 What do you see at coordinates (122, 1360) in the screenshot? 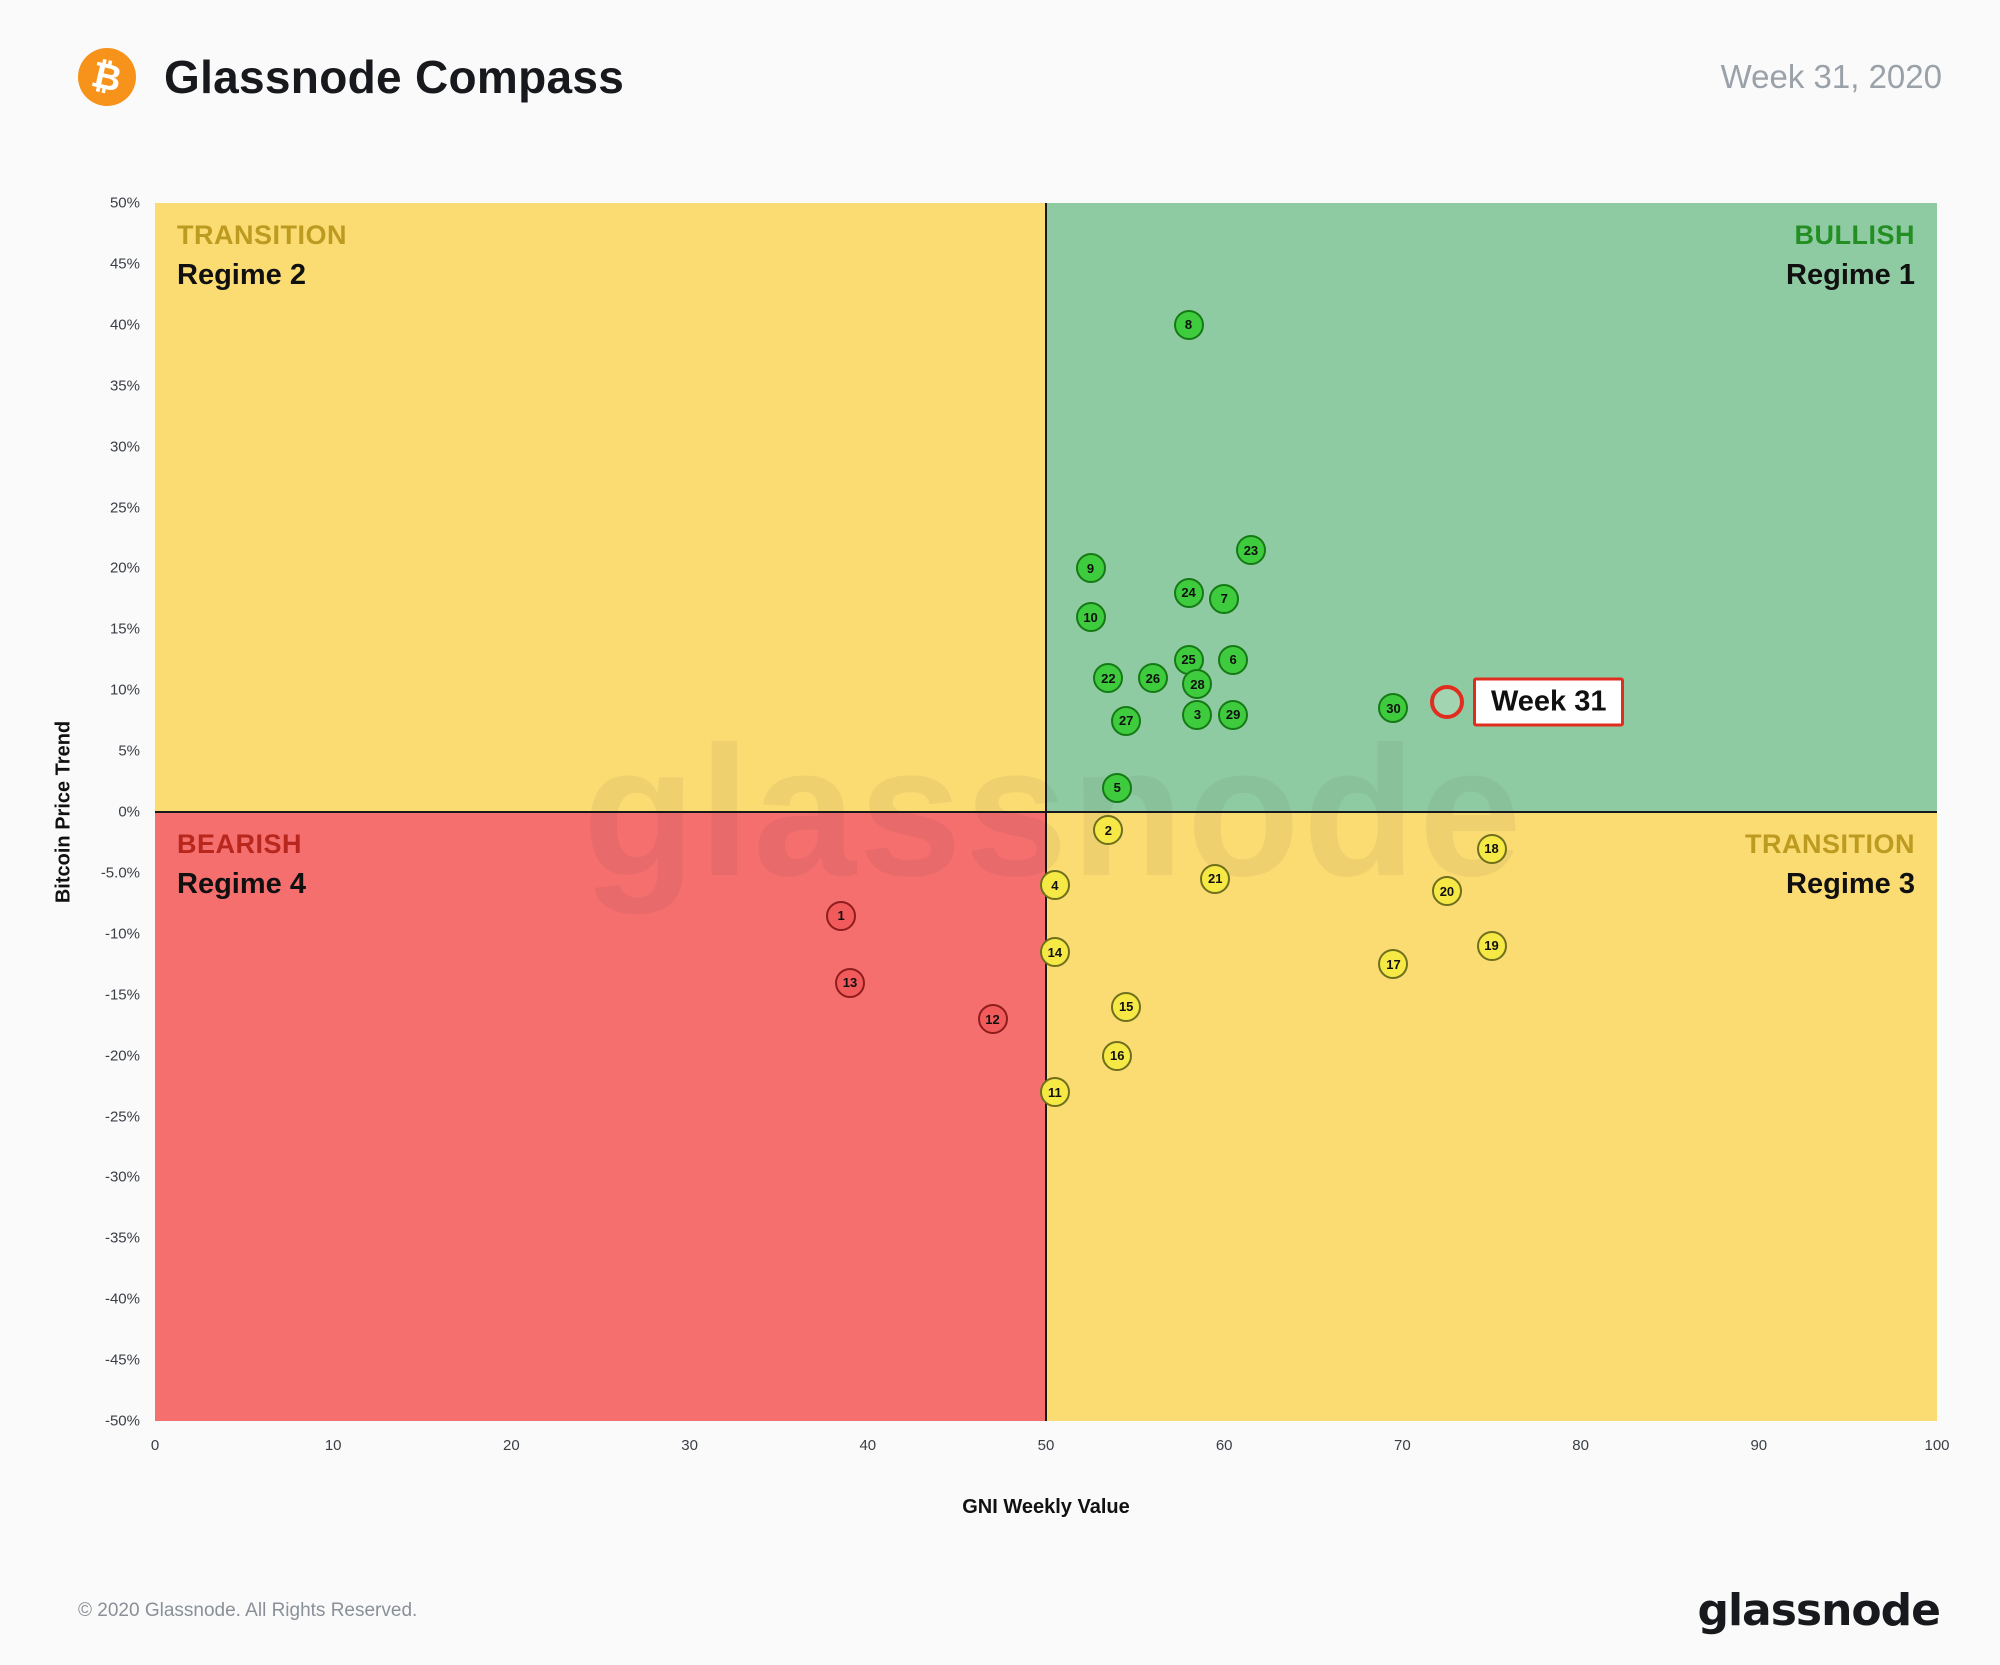
I see `y-tick-label: -45%` at bounding box center [122, 1360].